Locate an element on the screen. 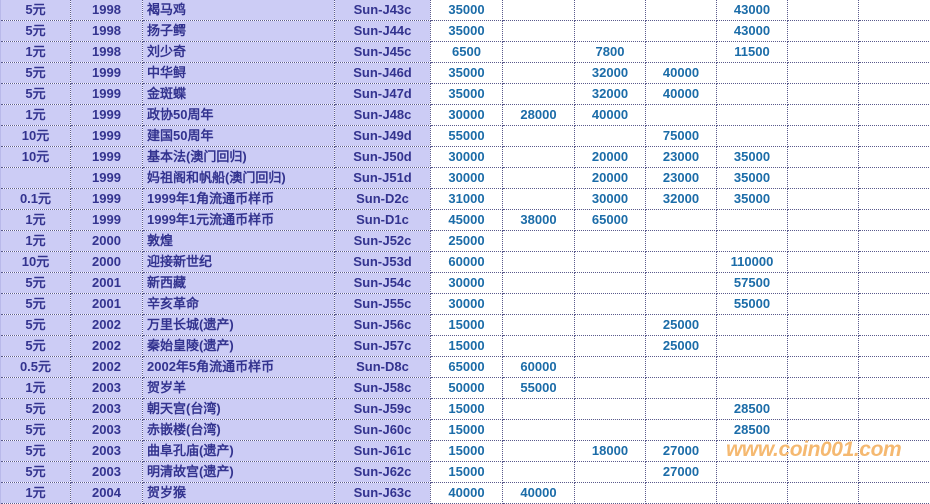  catalog-number-cell: Sun-D2c is located at coordinates (383, 199).